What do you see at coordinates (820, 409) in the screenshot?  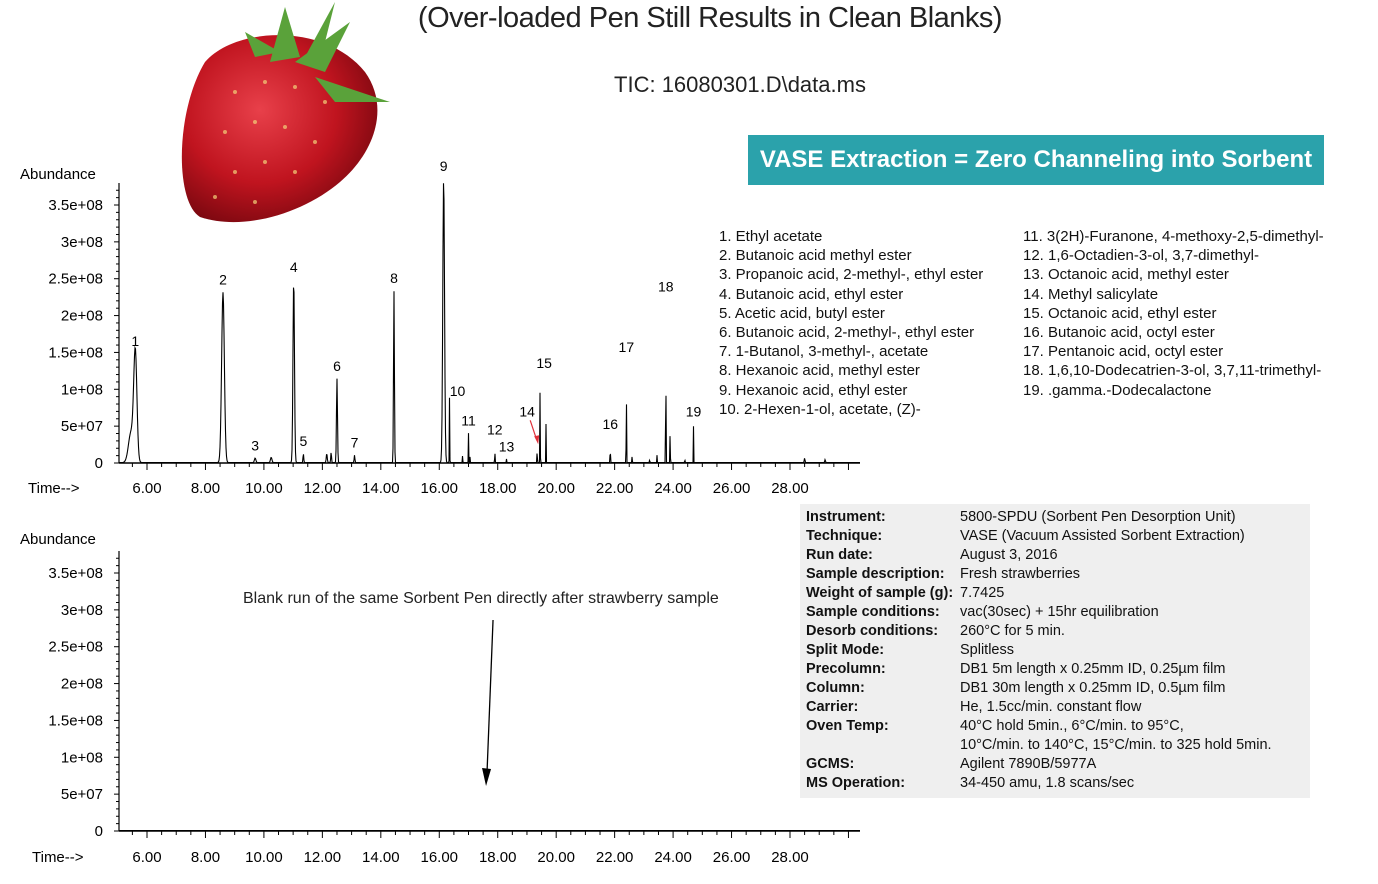 I see `legend-item: 10. 2-Hexen-1-ol, acetate, (Z)-` at bounding box center [820, 409].